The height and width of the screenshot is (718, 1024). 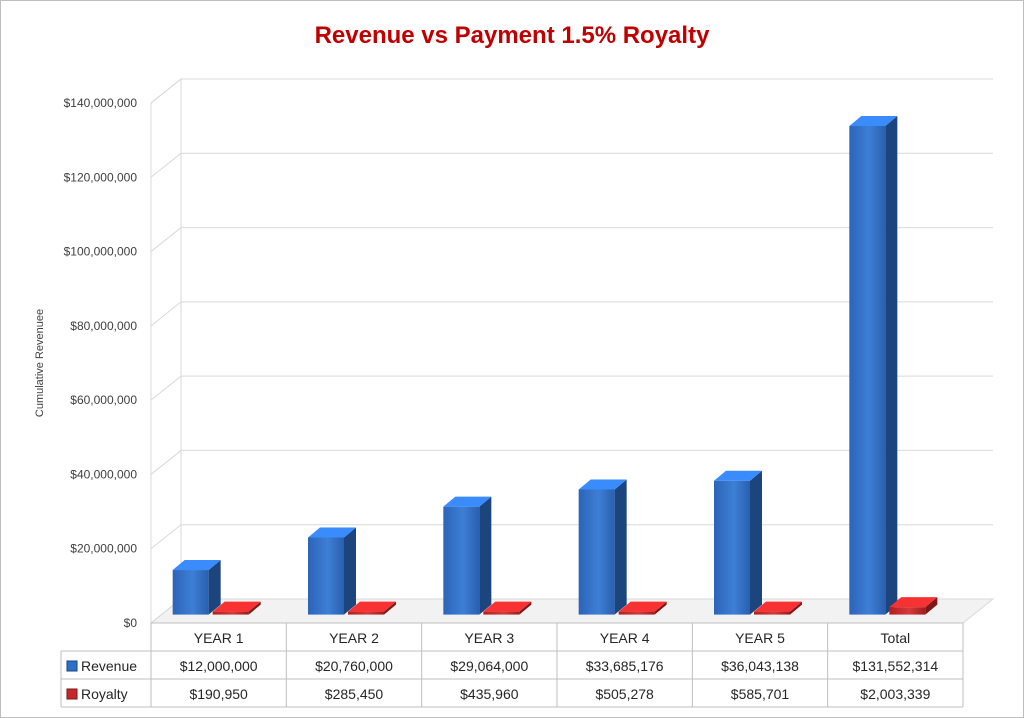 What do you see at coordinates (513, 35) in the screenshot?
I see `chart-title: Revenue vs Payment 1.5% Royalty` at bounding box center [513, 35].